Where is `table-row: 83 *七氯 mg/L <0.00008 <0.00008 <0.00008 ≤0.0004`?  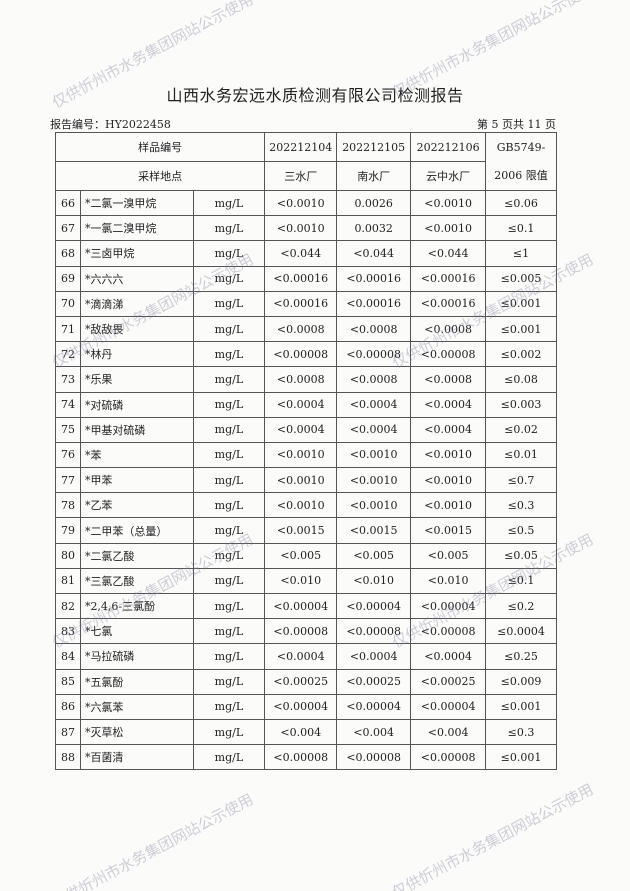 table-row: 83 *七氯 mg/L <0.00008 <0.00008 <0.00008 ≤0.0004 is located at coordinates (306, 631).